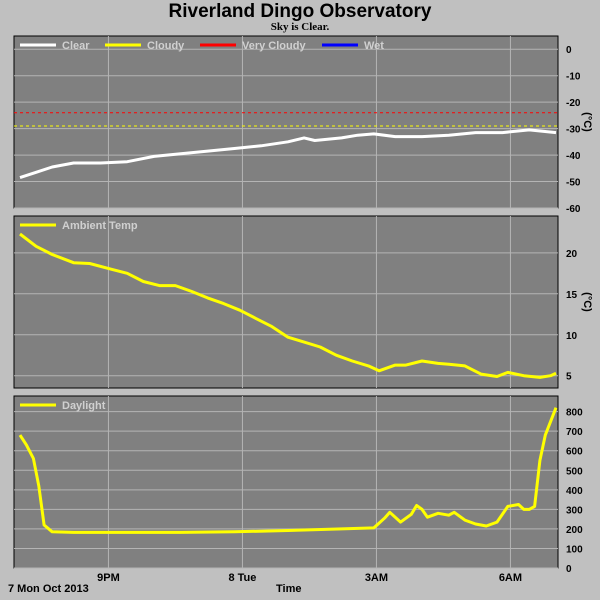 The width and height of the screenshot is (600, 600). Describe the element at coordinates (573, 130) in the screenshot. I see `y-tick-label: -30` at that location.